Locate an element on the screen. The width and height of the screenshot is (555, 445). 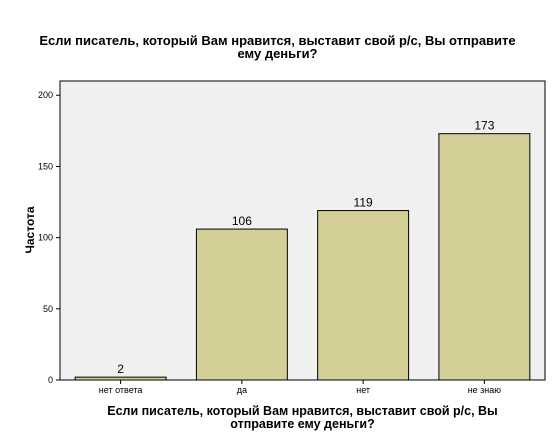
y-axis: 0 50 100 150 200 is located at coordinates (49, 237).